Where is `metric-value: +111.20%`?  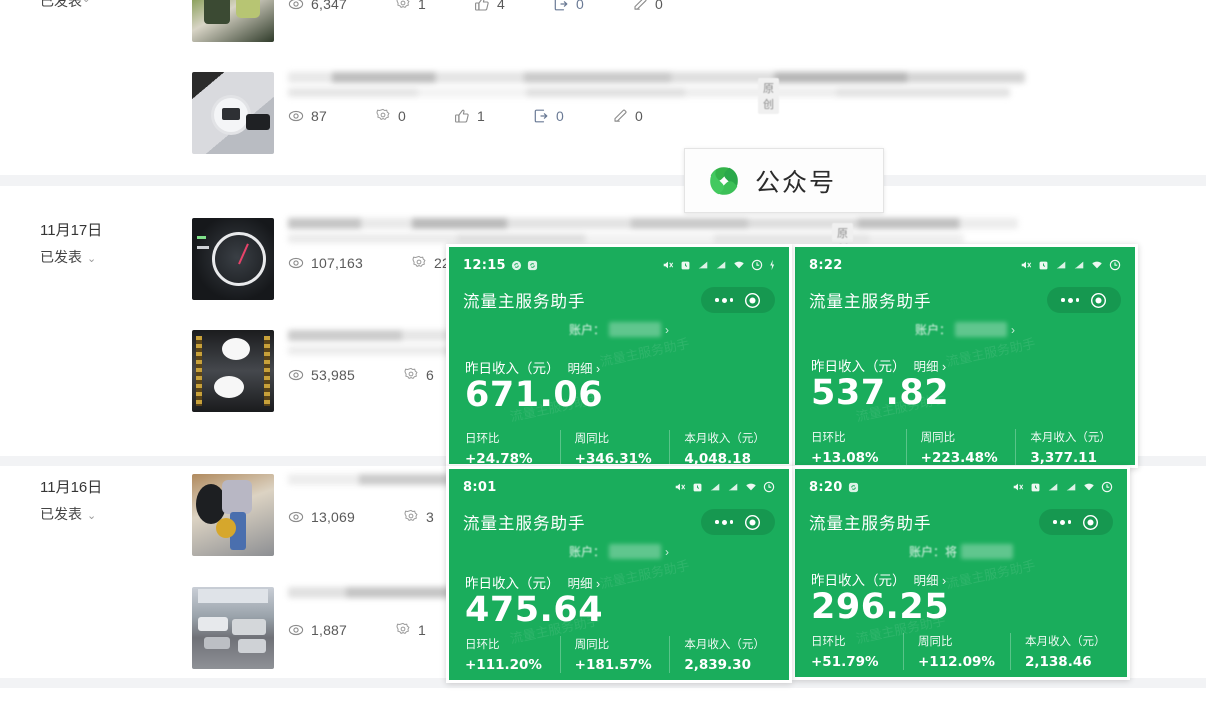 metric-value: +111.20% is located at coordinates (503, 665).